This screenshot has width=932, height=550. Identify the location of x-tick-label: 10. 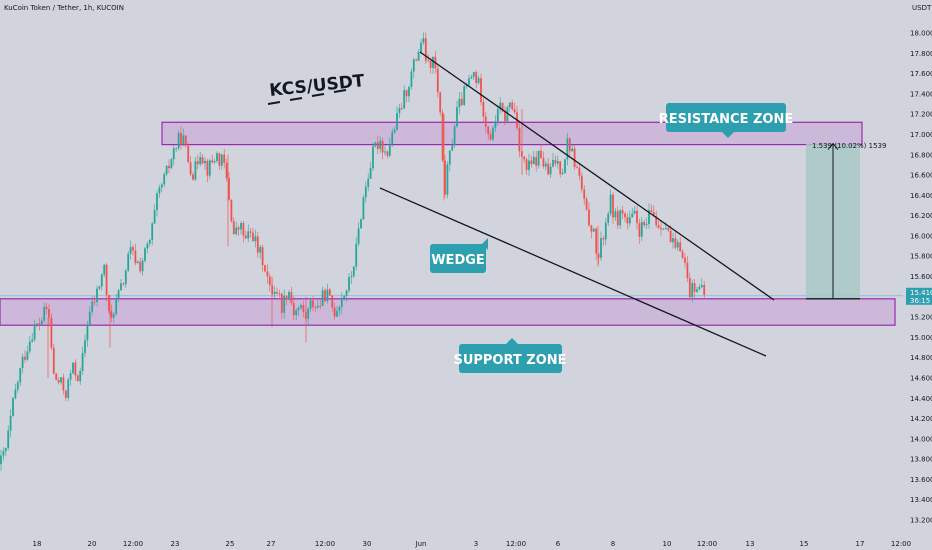
(667, 544).